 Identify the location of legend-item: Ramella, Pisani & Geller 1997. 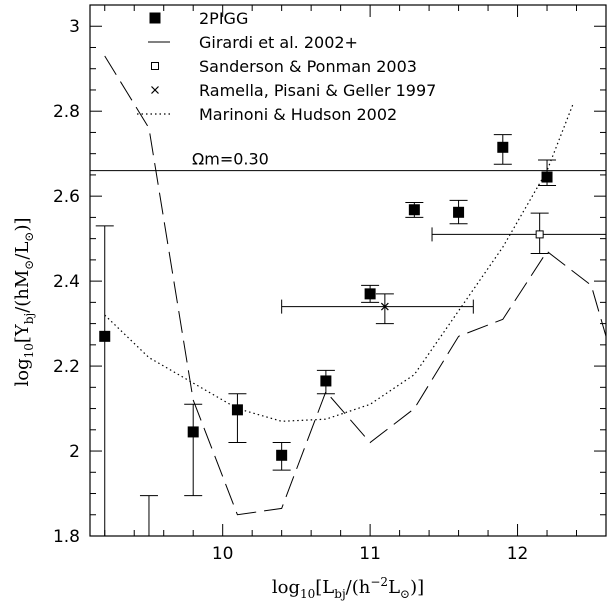
(293, 90).